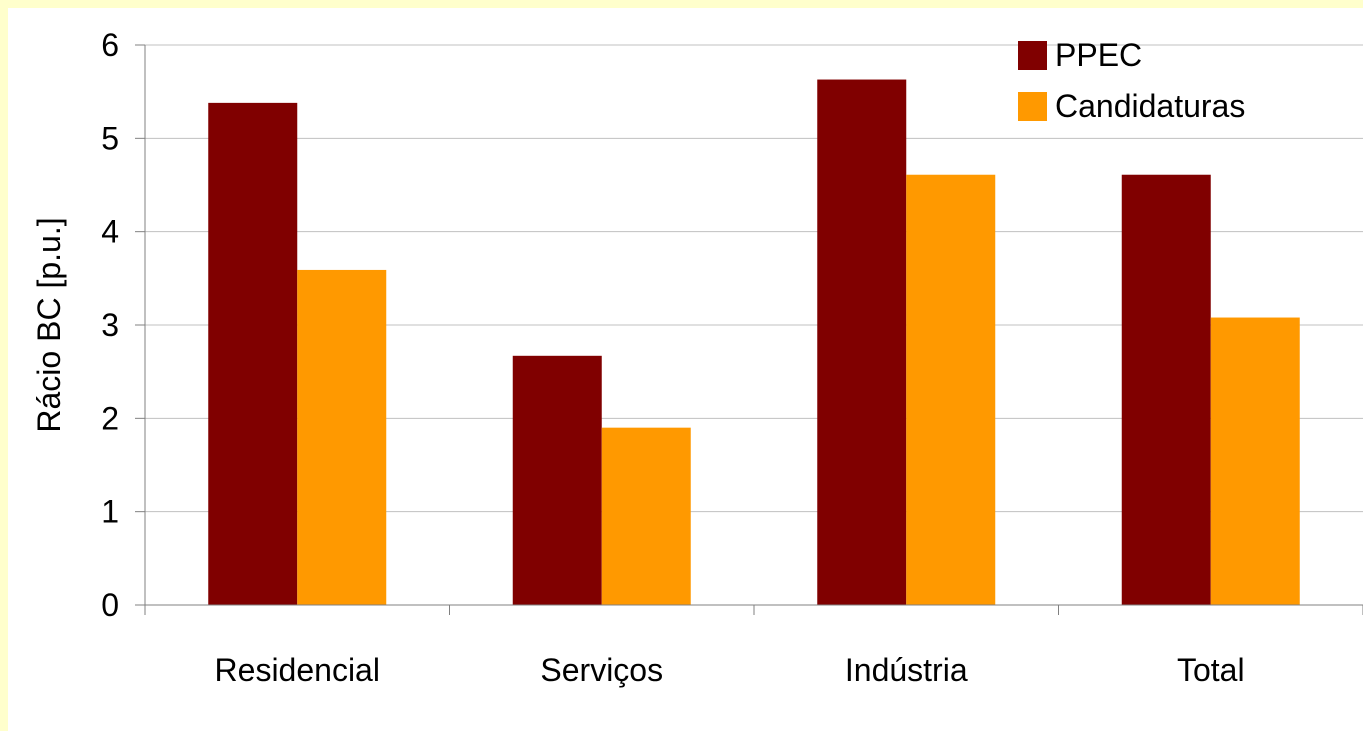 This screenshot has height=731, width=1363. I want to click on x-tick-label: Indústria, so click(906, 670).